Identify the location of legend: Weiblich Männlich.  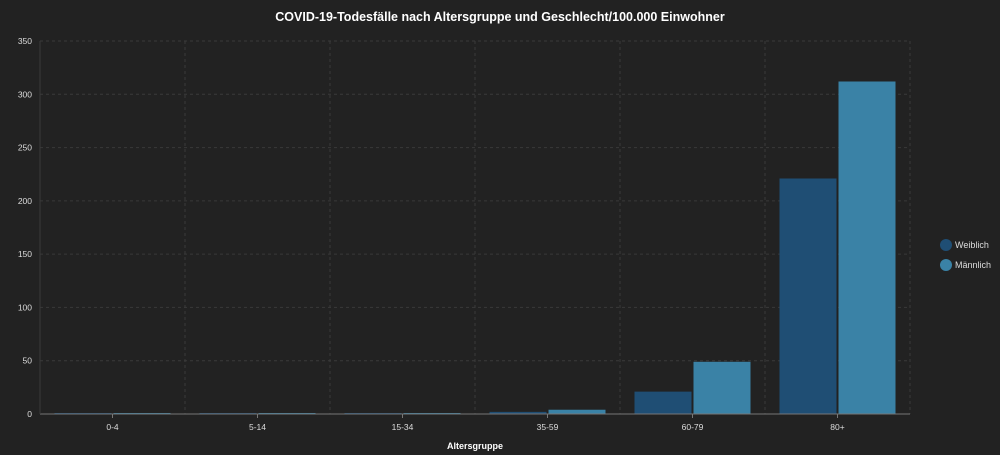
(965, 255).